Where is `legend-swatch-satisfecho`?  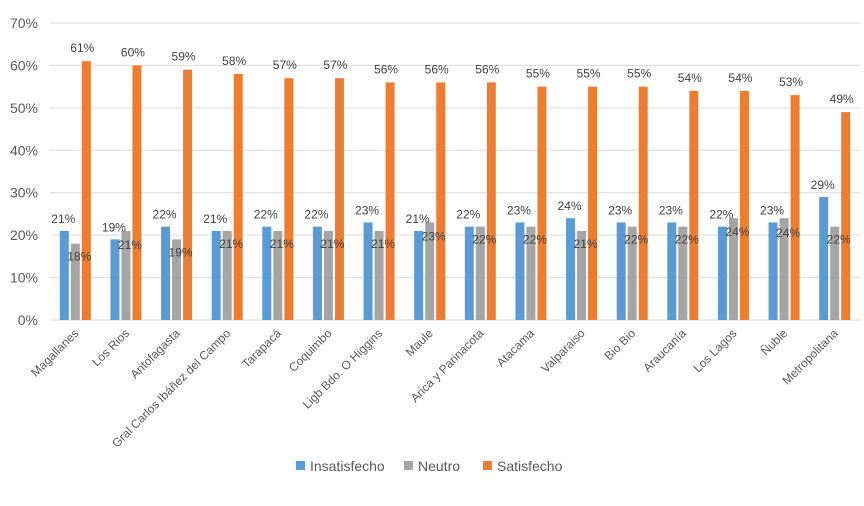
legend-swatch-satisfecho is located at coordinates (487, 465).